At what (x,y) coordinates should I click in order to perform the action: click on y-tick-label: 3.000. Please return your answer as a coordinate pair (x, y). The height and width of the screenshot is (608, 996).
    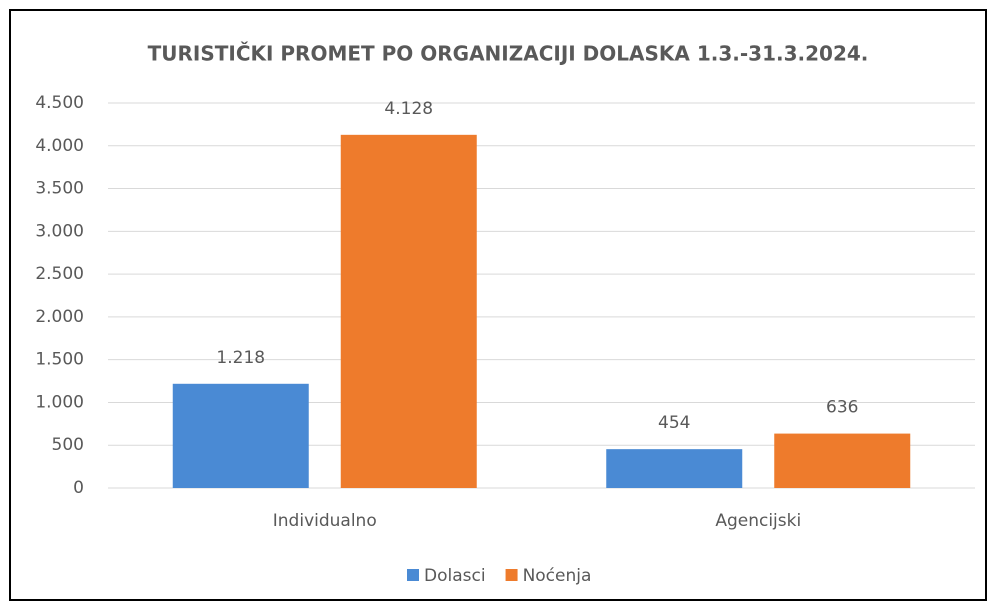
    Looking at the image, I should click on (59, 231).